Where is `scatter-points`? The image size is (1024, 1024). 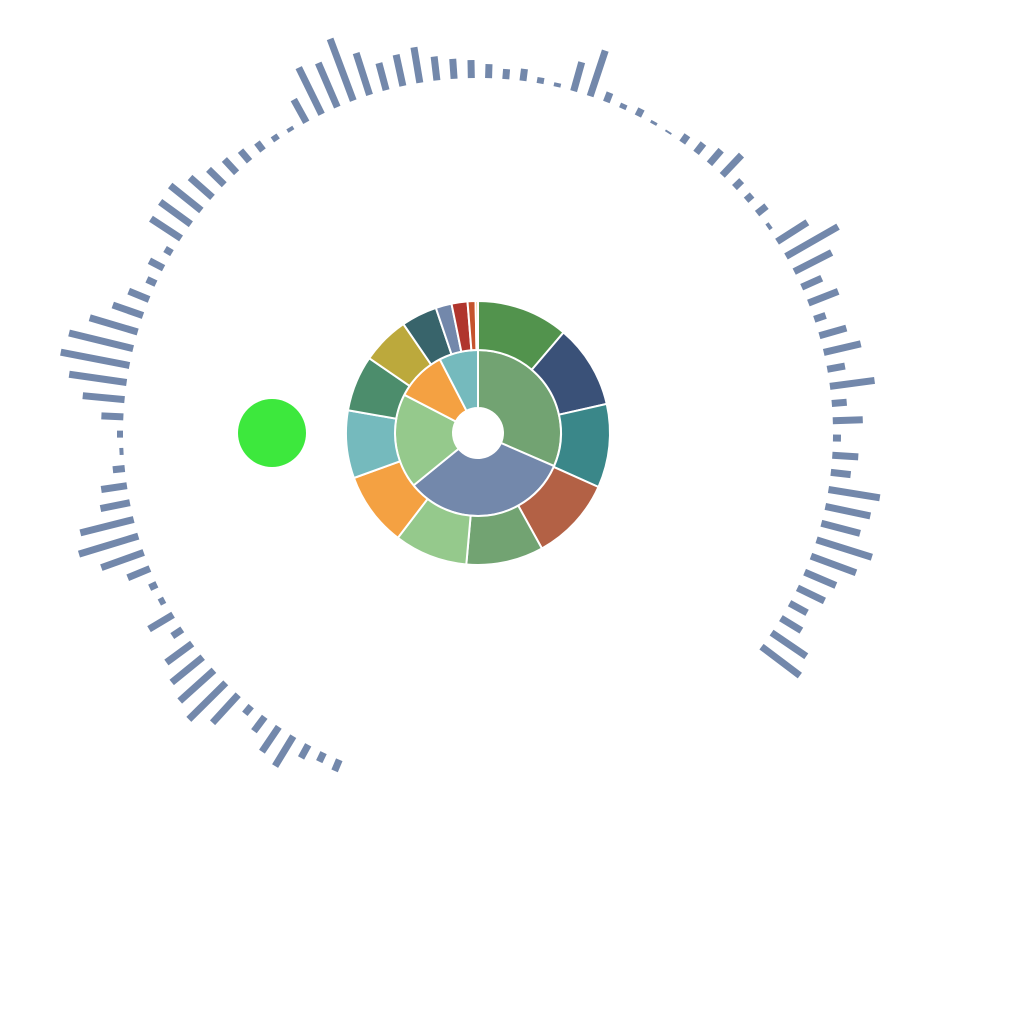 scatter-points is located at coordinates (272, 433).